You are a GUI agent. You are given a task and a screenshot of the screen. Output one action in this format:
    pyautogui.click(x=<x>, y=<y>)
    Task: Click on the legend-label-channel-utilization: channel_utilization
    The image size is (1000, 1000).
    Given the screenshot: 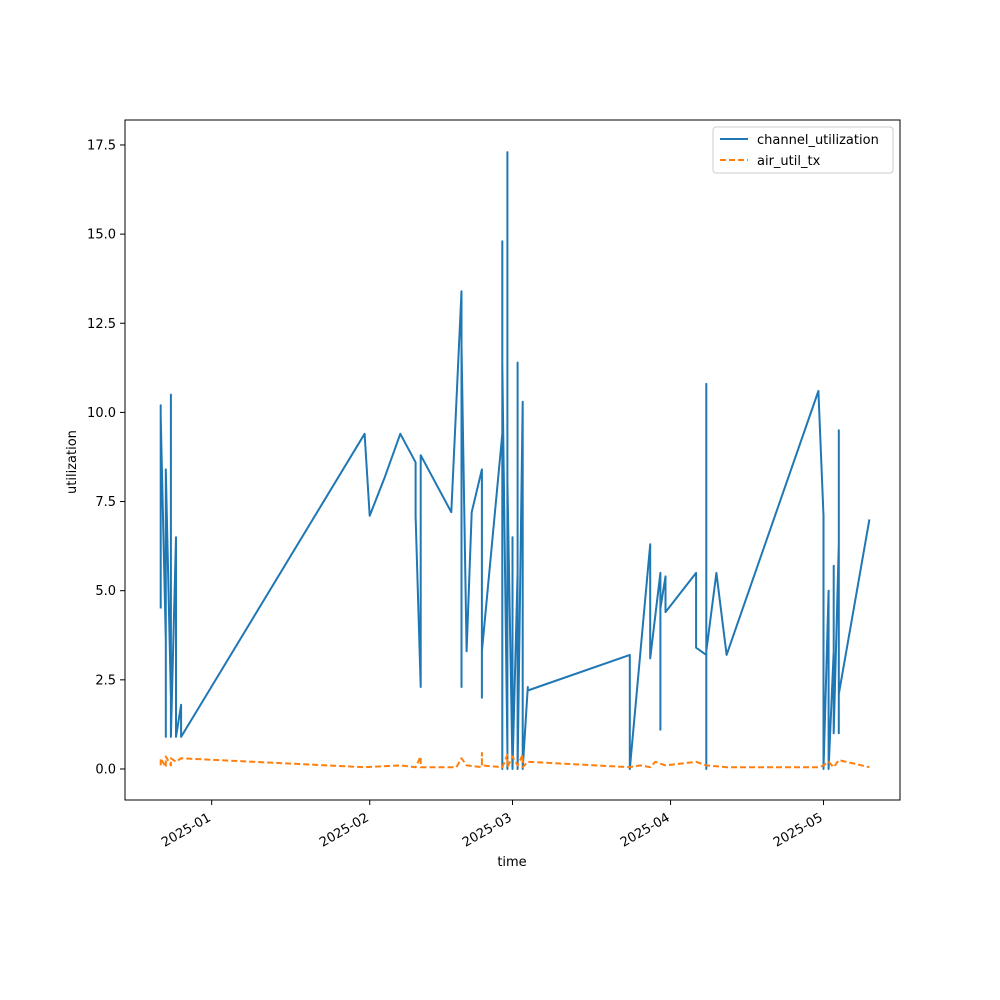 What is the action you would take?
    pyautogui.click(x=818, y=140)
    